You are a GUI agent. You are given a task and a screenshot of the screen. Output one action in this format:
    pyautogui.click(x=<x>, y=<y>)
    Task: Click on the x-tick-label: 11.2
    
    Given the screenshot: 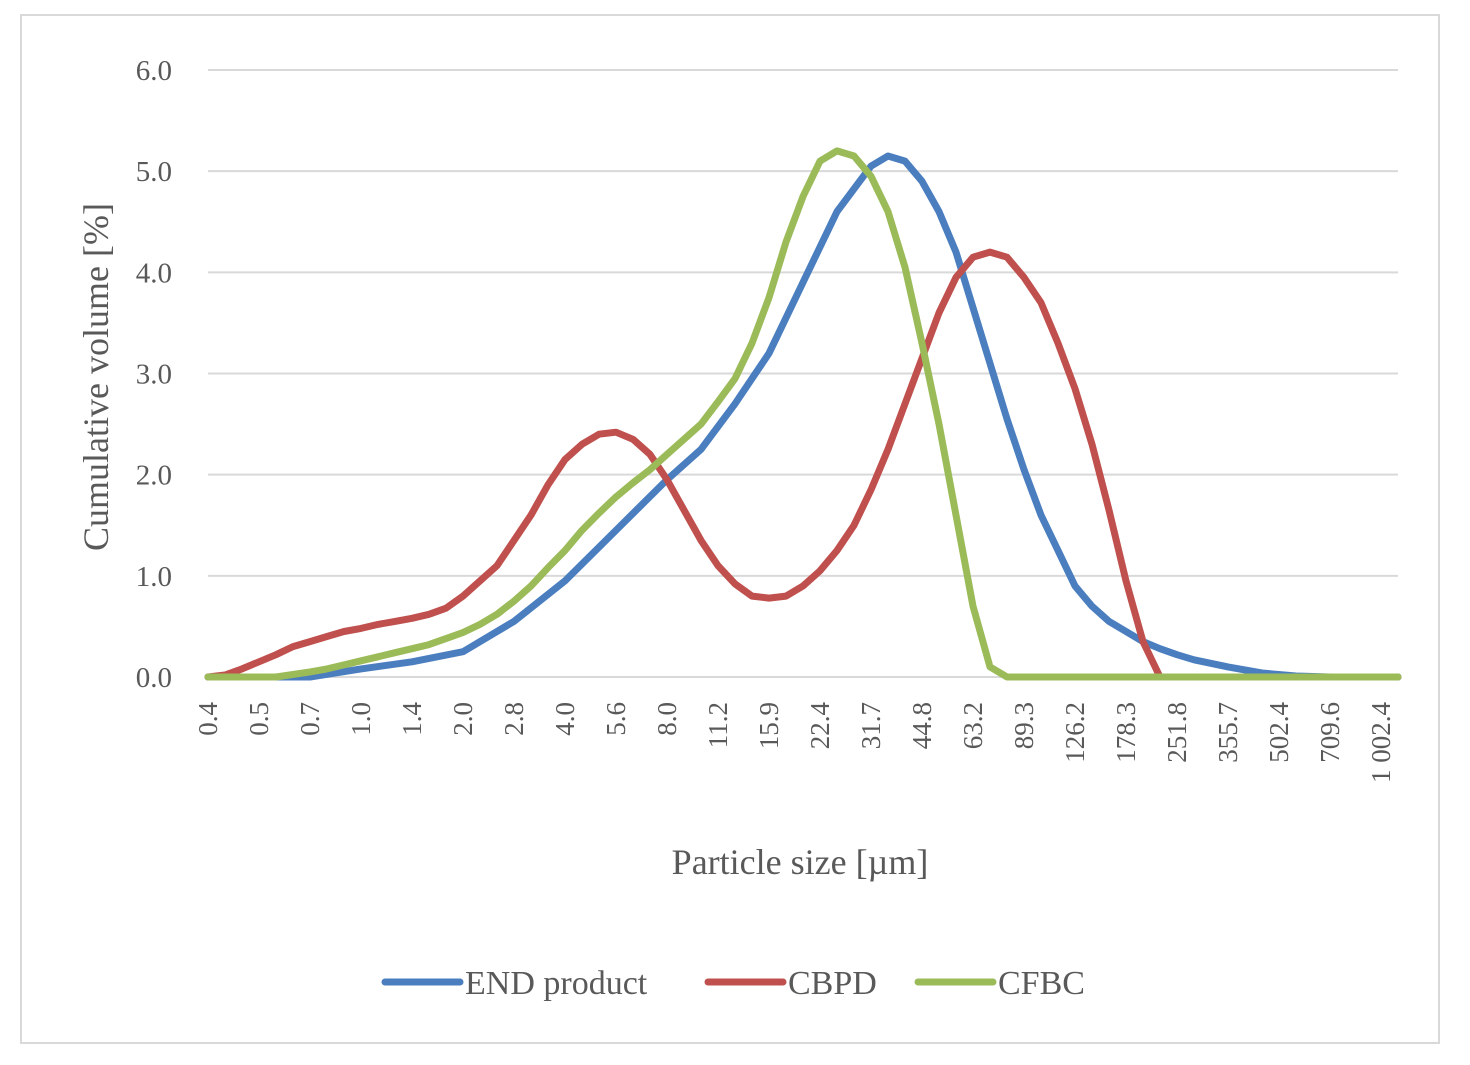 What is the action you would take?
    pyautogui.click(x=718, y=725)
    